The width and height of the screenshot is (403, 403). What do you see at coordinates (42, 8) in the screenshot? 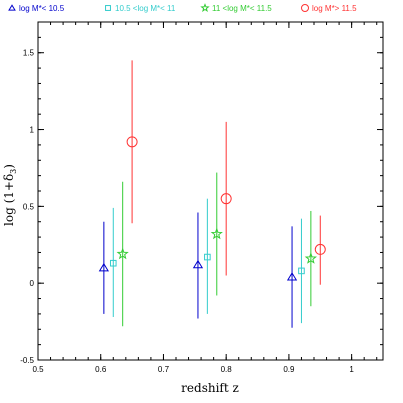
I see `legend-label: log M*< 10.5` at bounding box center [42, 8].